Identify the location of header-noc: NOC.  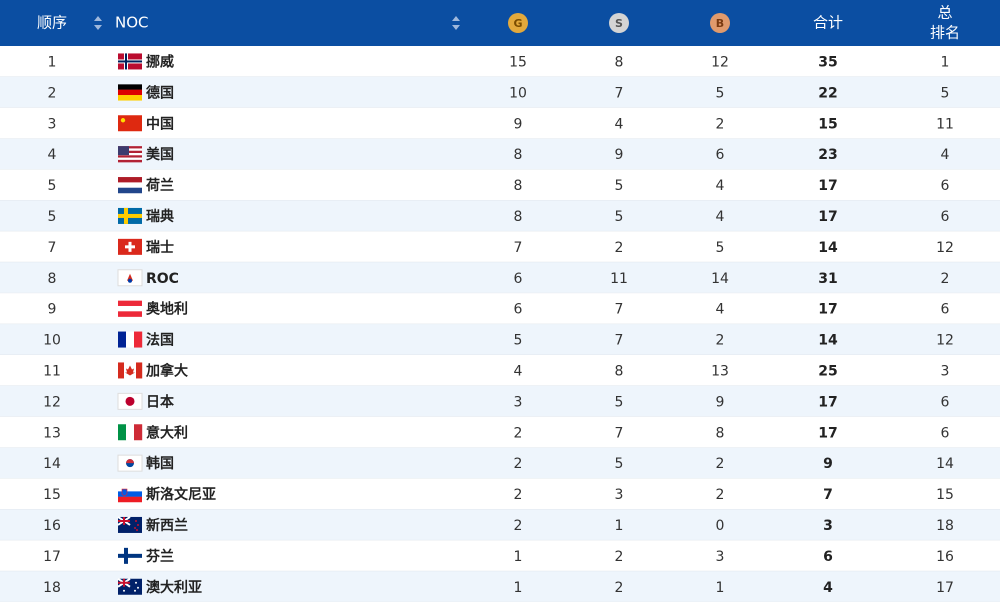
(132, 23).